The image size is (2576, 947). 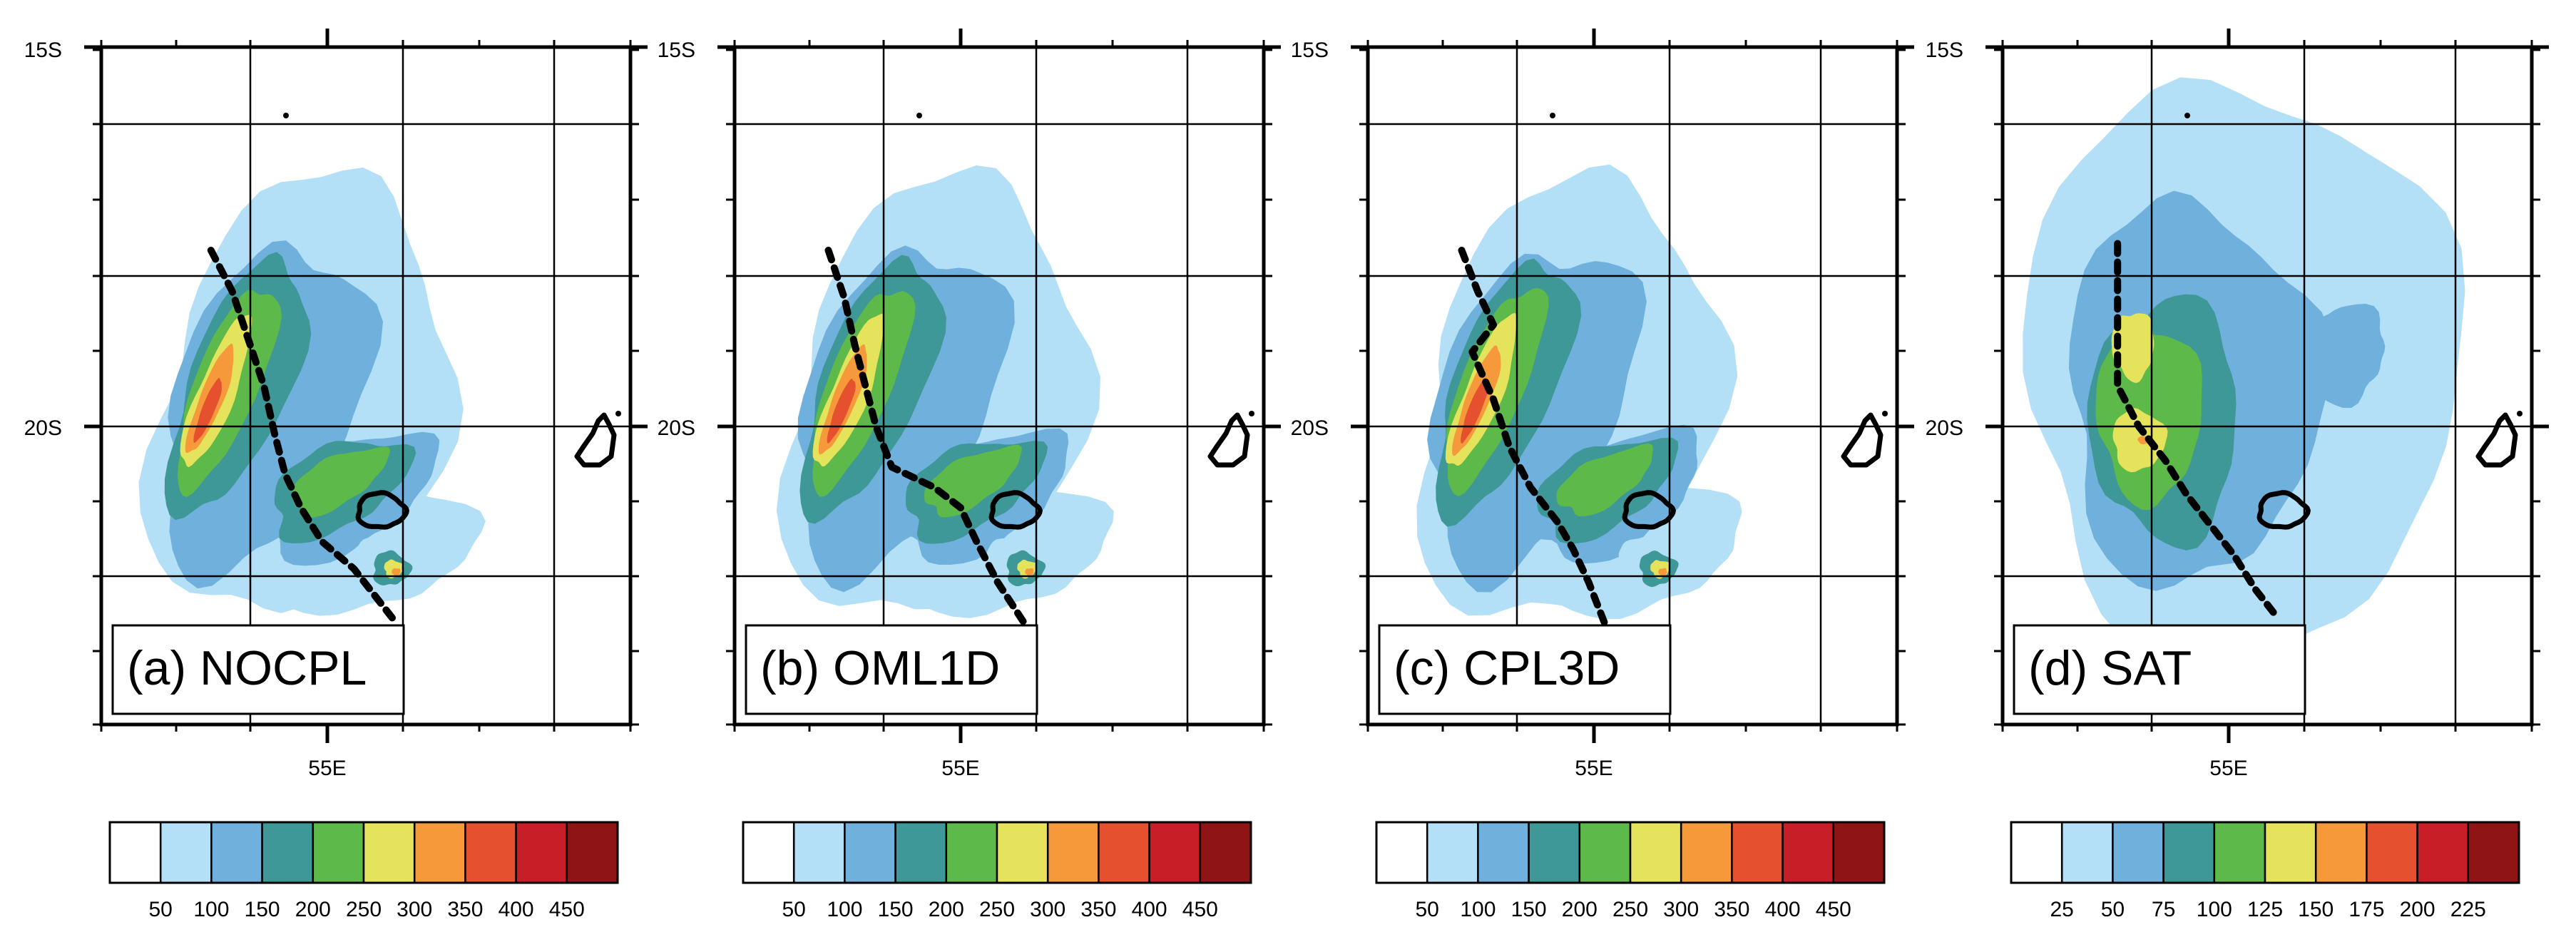 I want to click on colorbar-tick-label: 25, so click(x=2062, y=909).